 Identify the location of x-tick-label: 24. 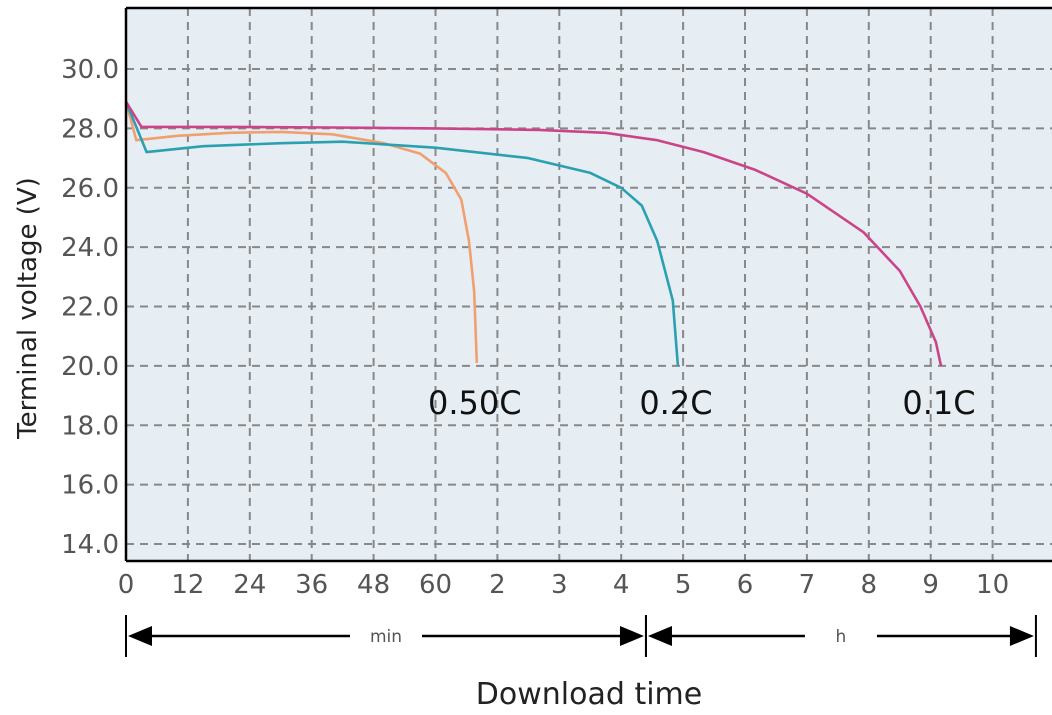
(249, 585).